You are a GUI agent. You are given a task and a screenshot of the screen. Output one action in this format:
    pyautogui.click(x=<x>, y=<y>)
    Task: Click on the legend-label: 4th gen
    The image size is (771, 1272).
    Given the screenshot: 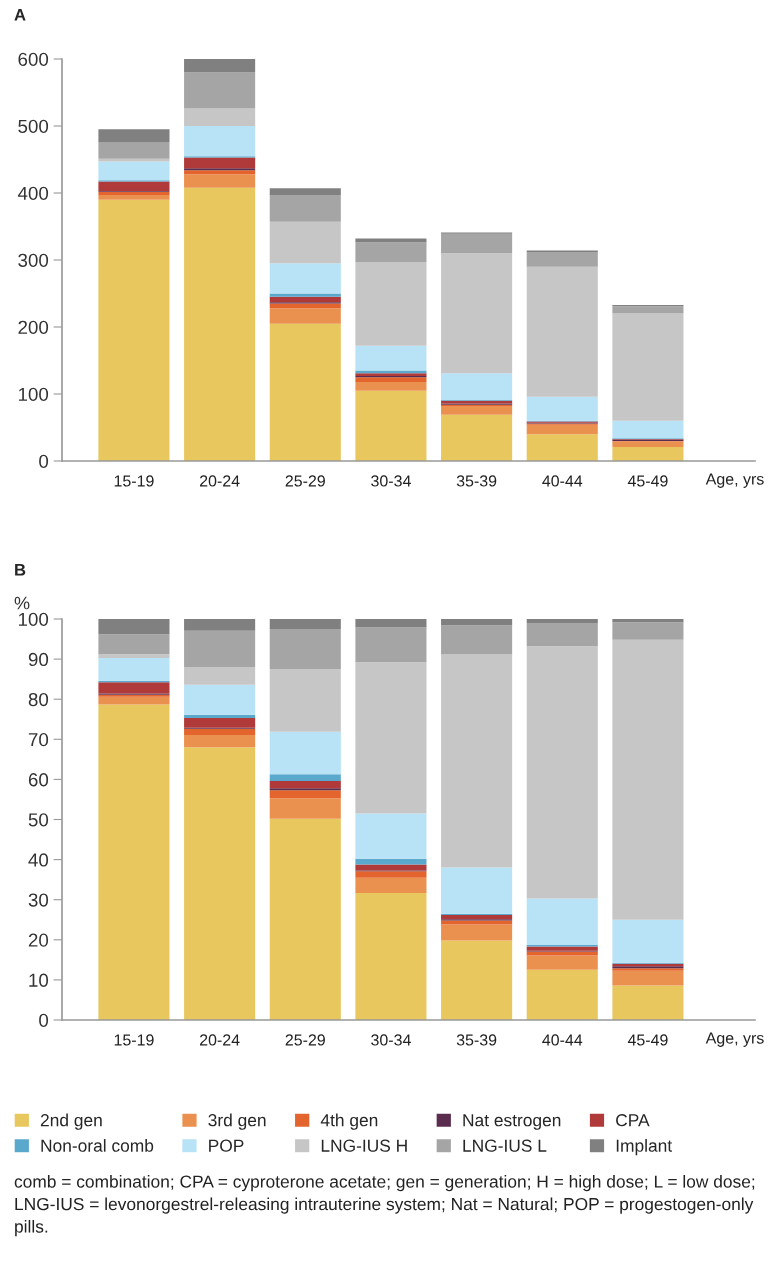 What is the action you would take?
    pyautogui.click(x=349, y=1121)
    